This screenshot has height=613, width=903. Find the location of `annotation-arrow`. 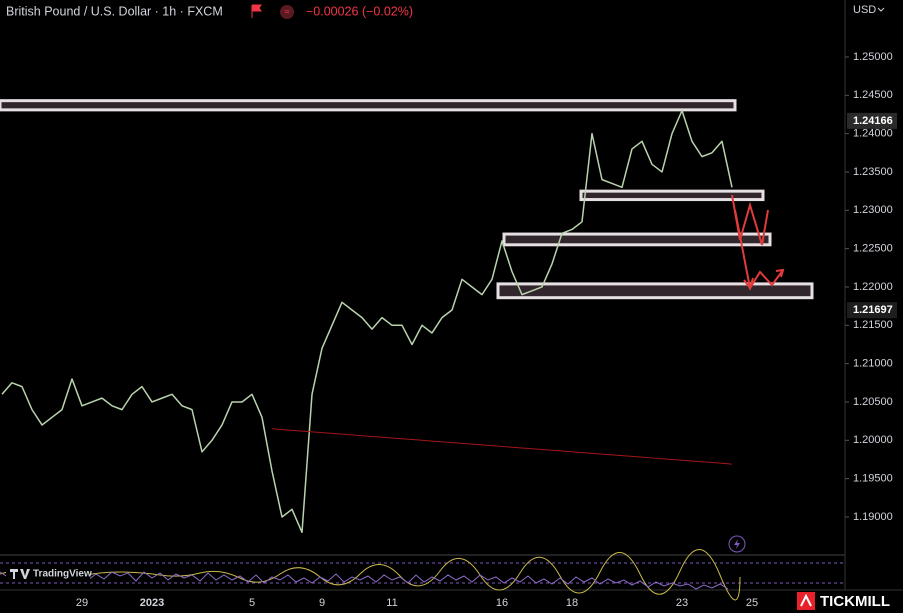

annotation-arrow is located at coordinates (759, 250).